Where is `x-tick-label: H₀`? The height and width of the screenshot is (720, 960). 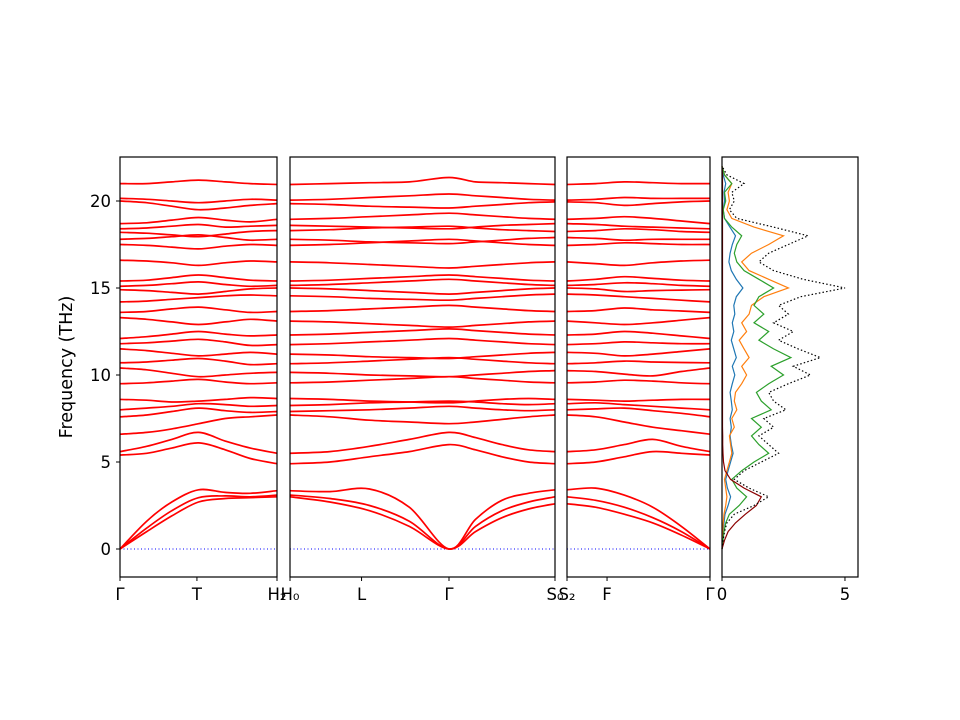
x-tick-label: H₀ is located at coordinates (289, 594).